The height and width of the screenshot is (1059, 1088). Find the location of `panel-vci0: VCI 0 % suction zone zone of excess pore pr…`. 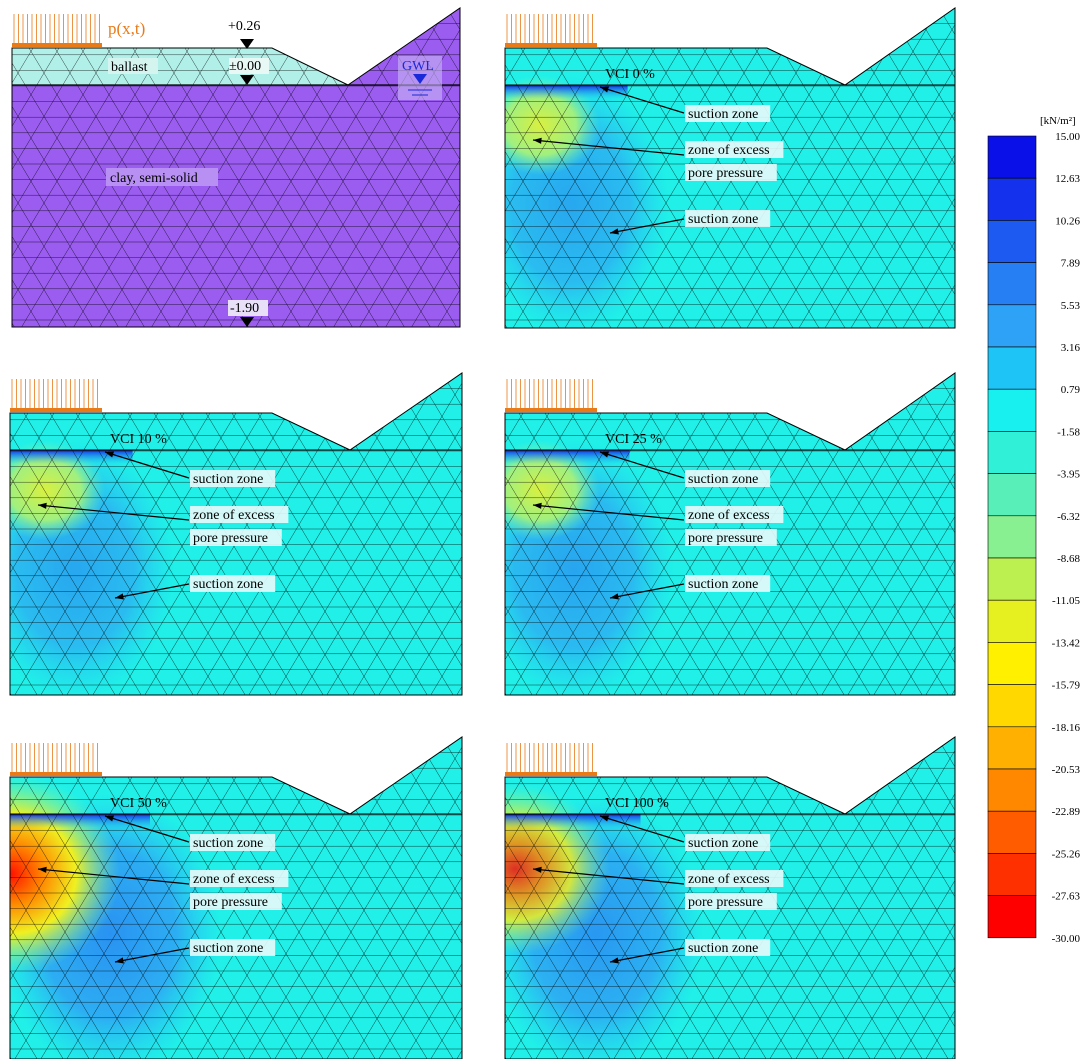

panel-vci0: VCI 0 % suction zone zone of excess pore pr… is located at coordinates (730, 168).